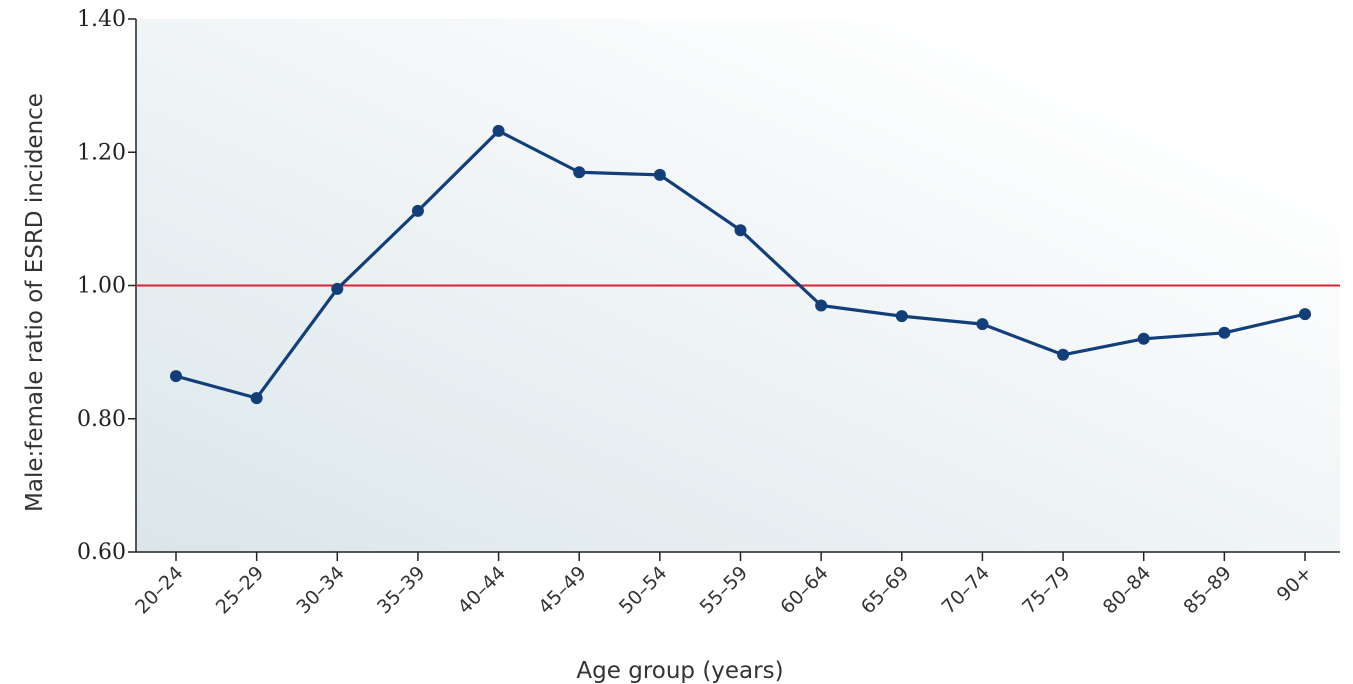  What do you see at coordinates (724, 590) in the screenshot?
I see `x-tick-label: 55–59` at bounding box center [724, 590].